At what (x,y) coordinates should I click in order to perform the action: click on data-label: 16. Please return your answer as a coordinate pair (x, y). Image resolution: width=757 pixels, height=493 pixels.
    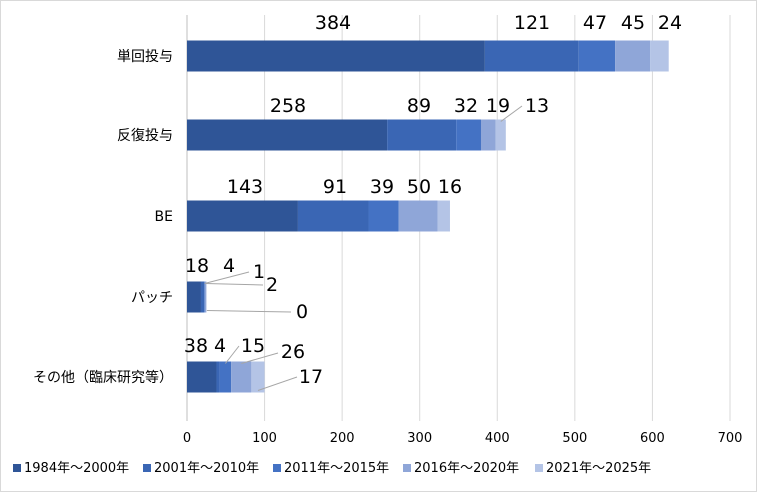
    Looking at the image, I should click on (450, 187).